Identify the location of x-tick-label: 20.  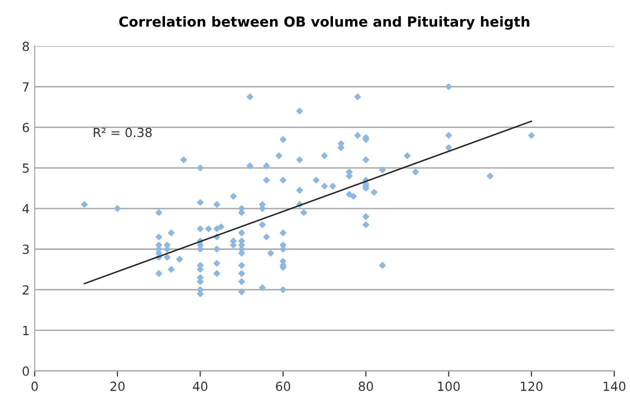
(117, 387).